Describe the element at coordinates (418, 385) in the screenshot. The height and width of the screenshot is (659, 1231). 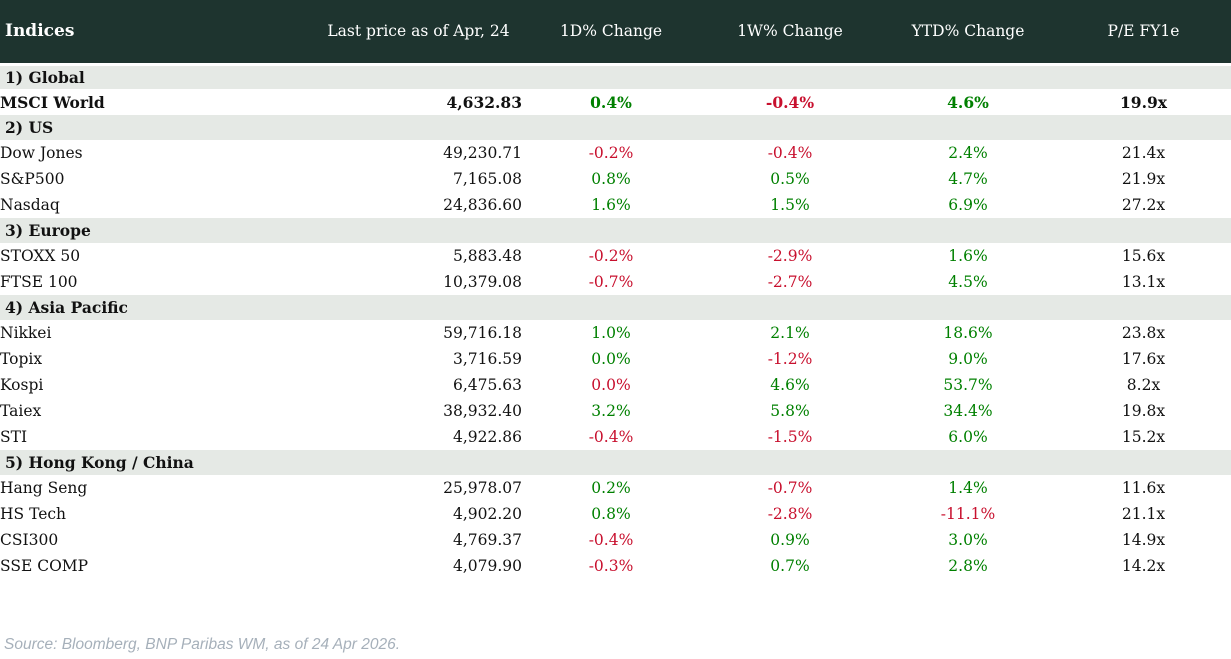
I see `last-price: 6,475.63` at that location.